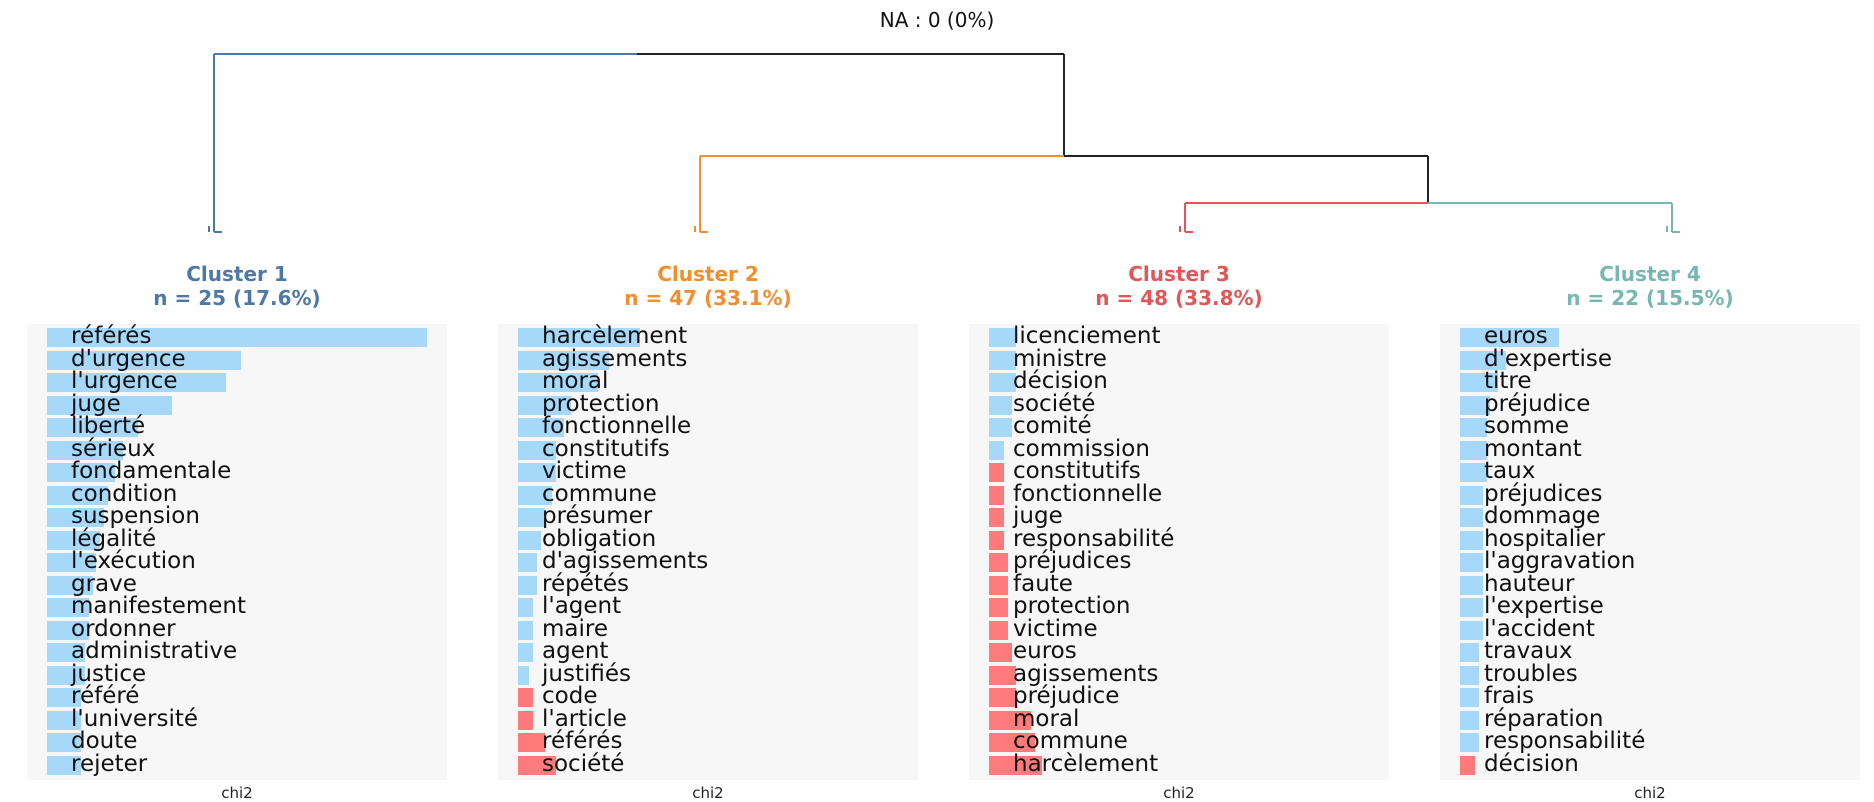 This screenshot has height=802, width=1874. What do you see at coordinates (1179, 516) in the screenshot?
I see `term-row: juge` at bounding box center [1179, 516].